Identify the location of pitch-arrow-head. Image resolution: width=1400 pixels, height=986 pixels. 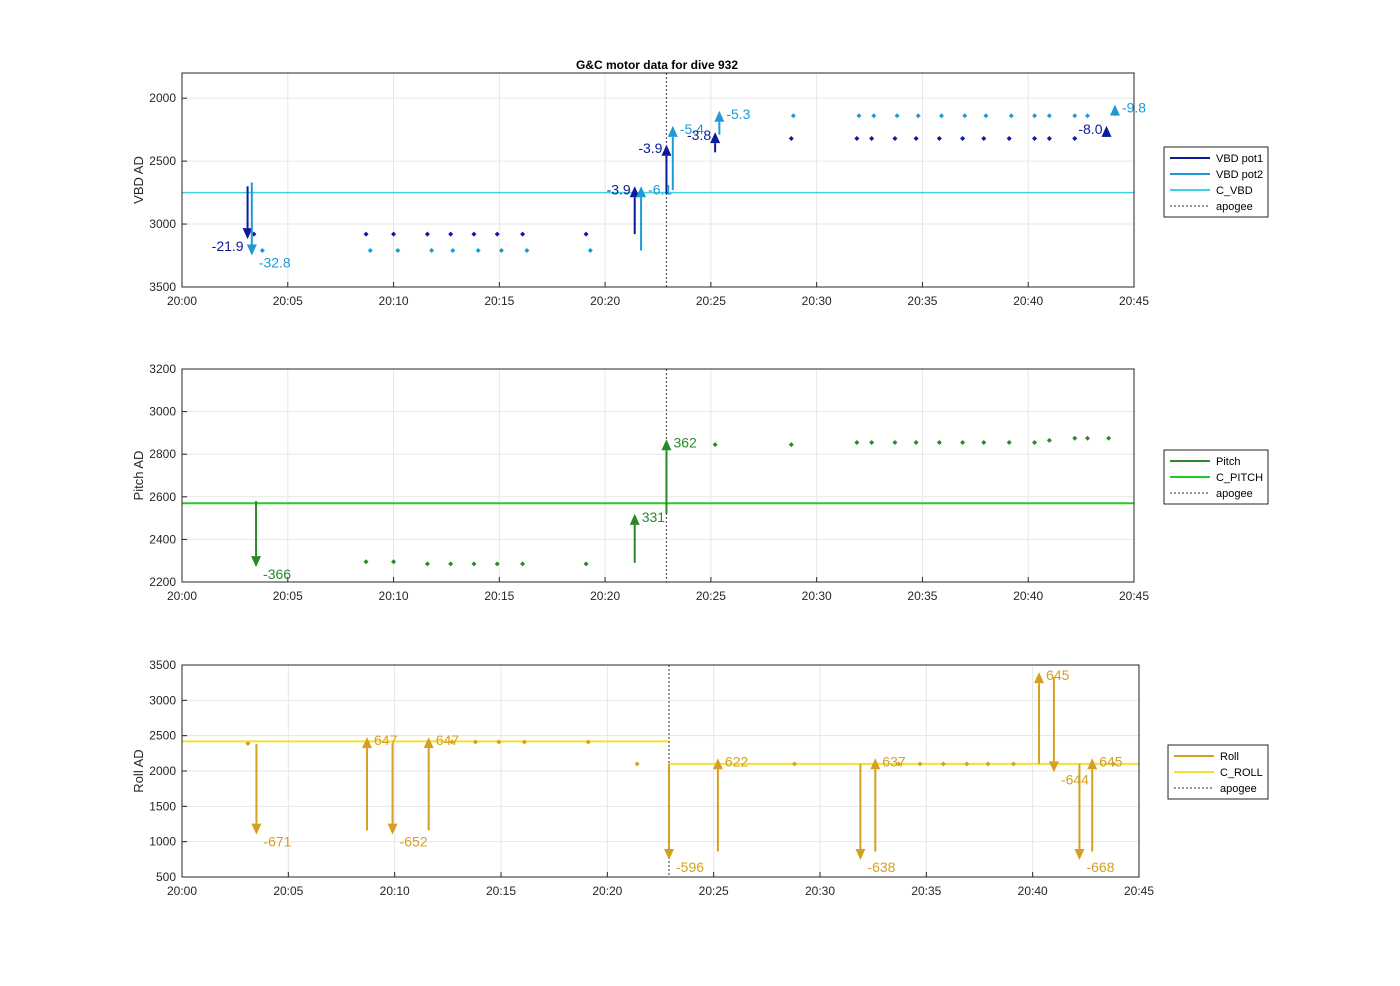
(634, 519).